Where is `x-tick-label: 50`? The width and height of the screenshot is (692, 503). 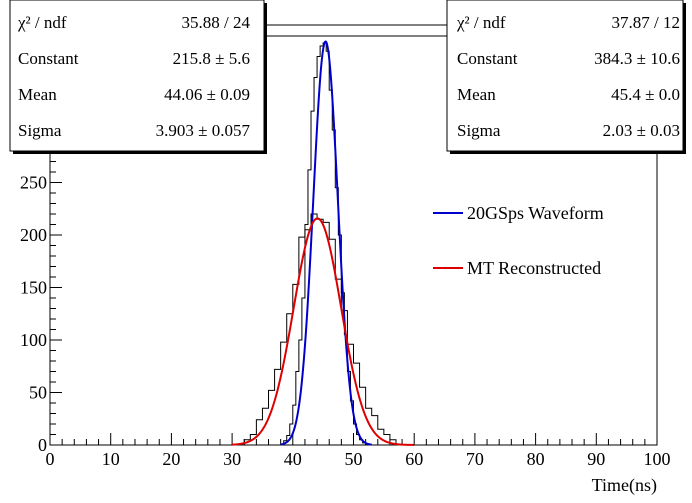 x-tick-label: 50 is located at coordinates (354, 459).